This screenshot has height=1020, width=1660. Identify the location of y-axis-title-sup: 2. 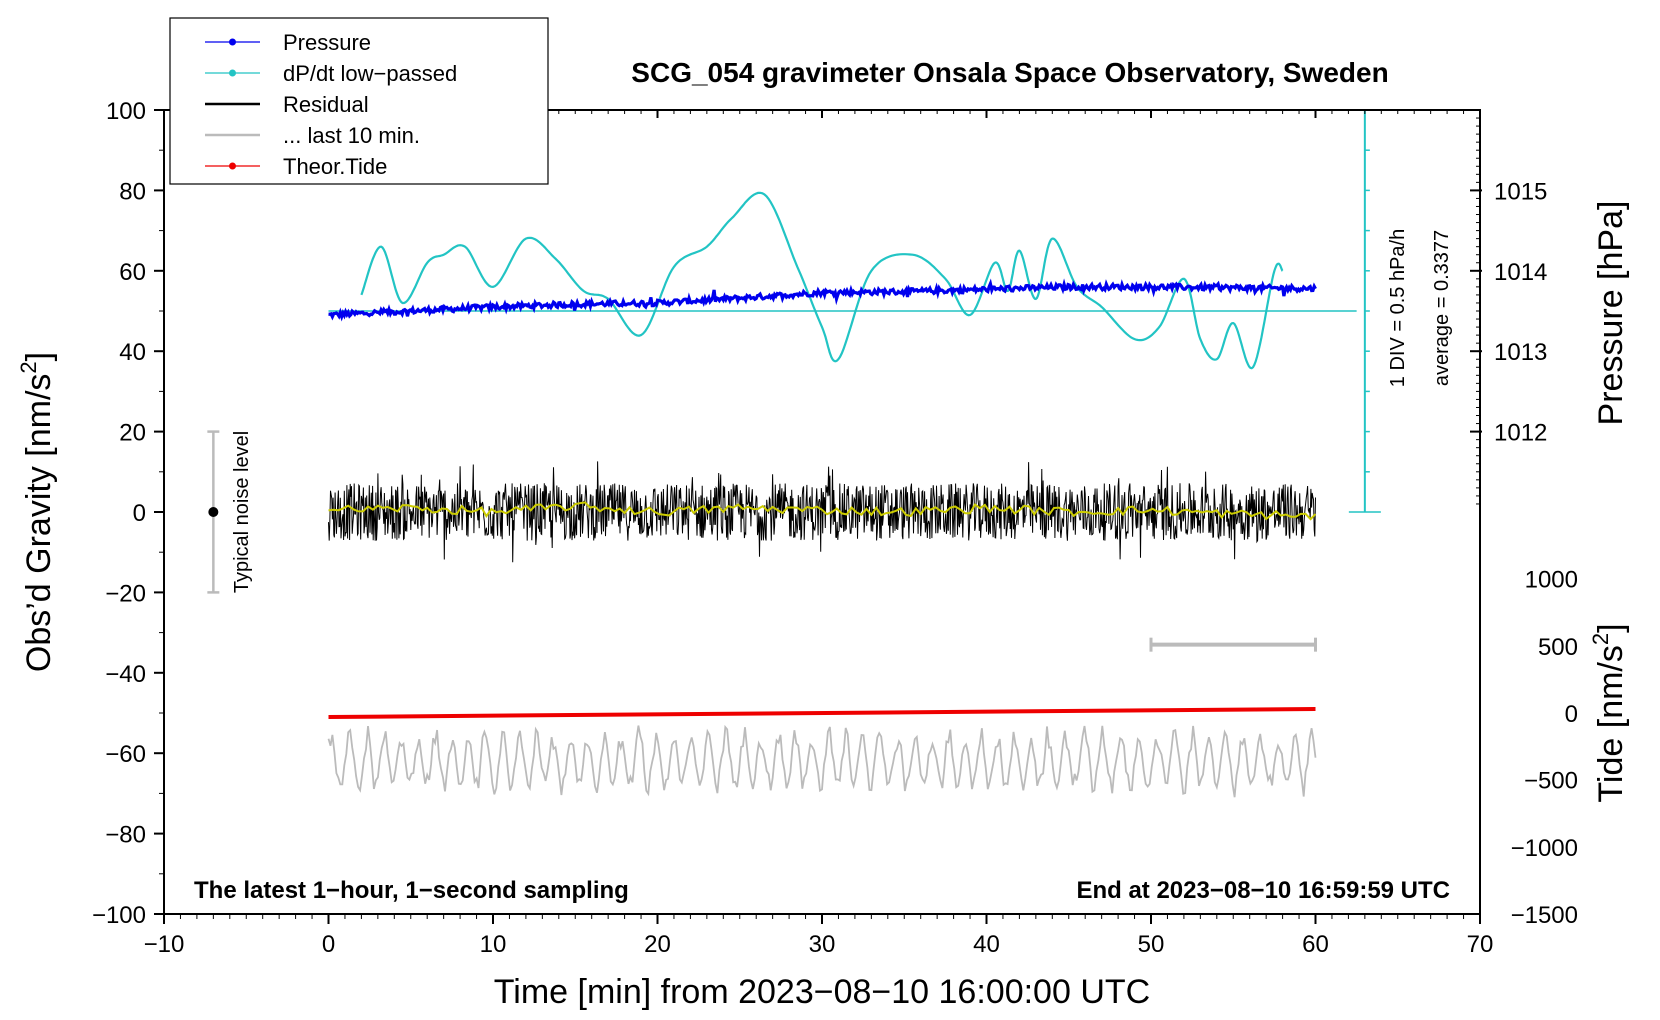
(28, 367).